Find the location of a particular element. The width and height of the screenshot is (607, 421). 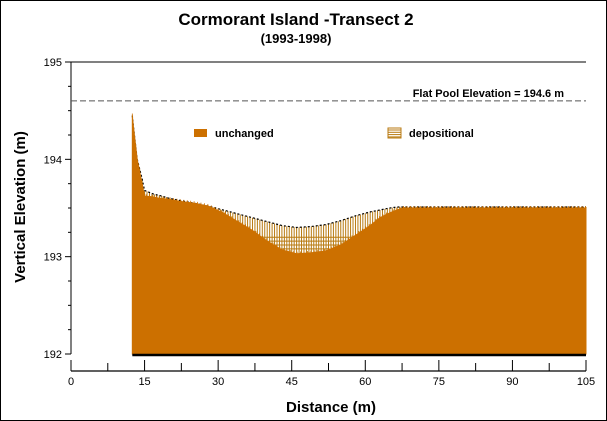

legend-label-unchanged: unchanged is located at coordinates (244, 134).